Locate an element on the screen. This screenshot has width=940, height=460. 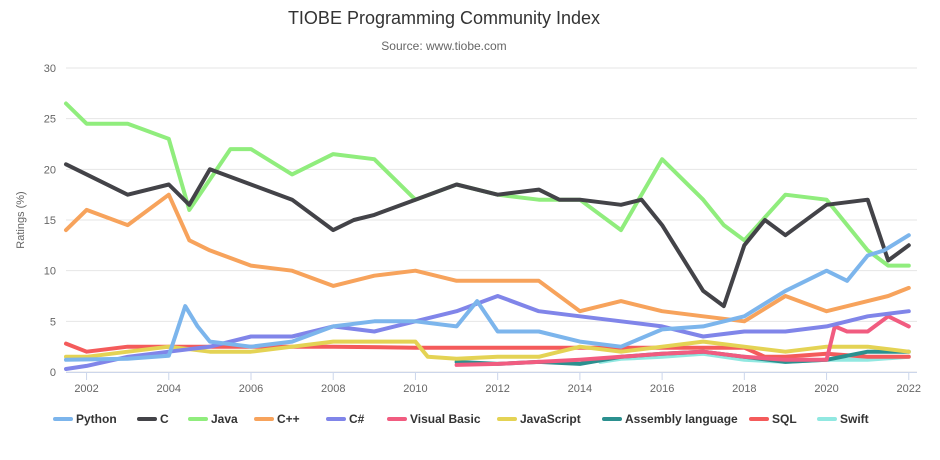
x-tick-label: 2012 is located at coordinates (497, 389).